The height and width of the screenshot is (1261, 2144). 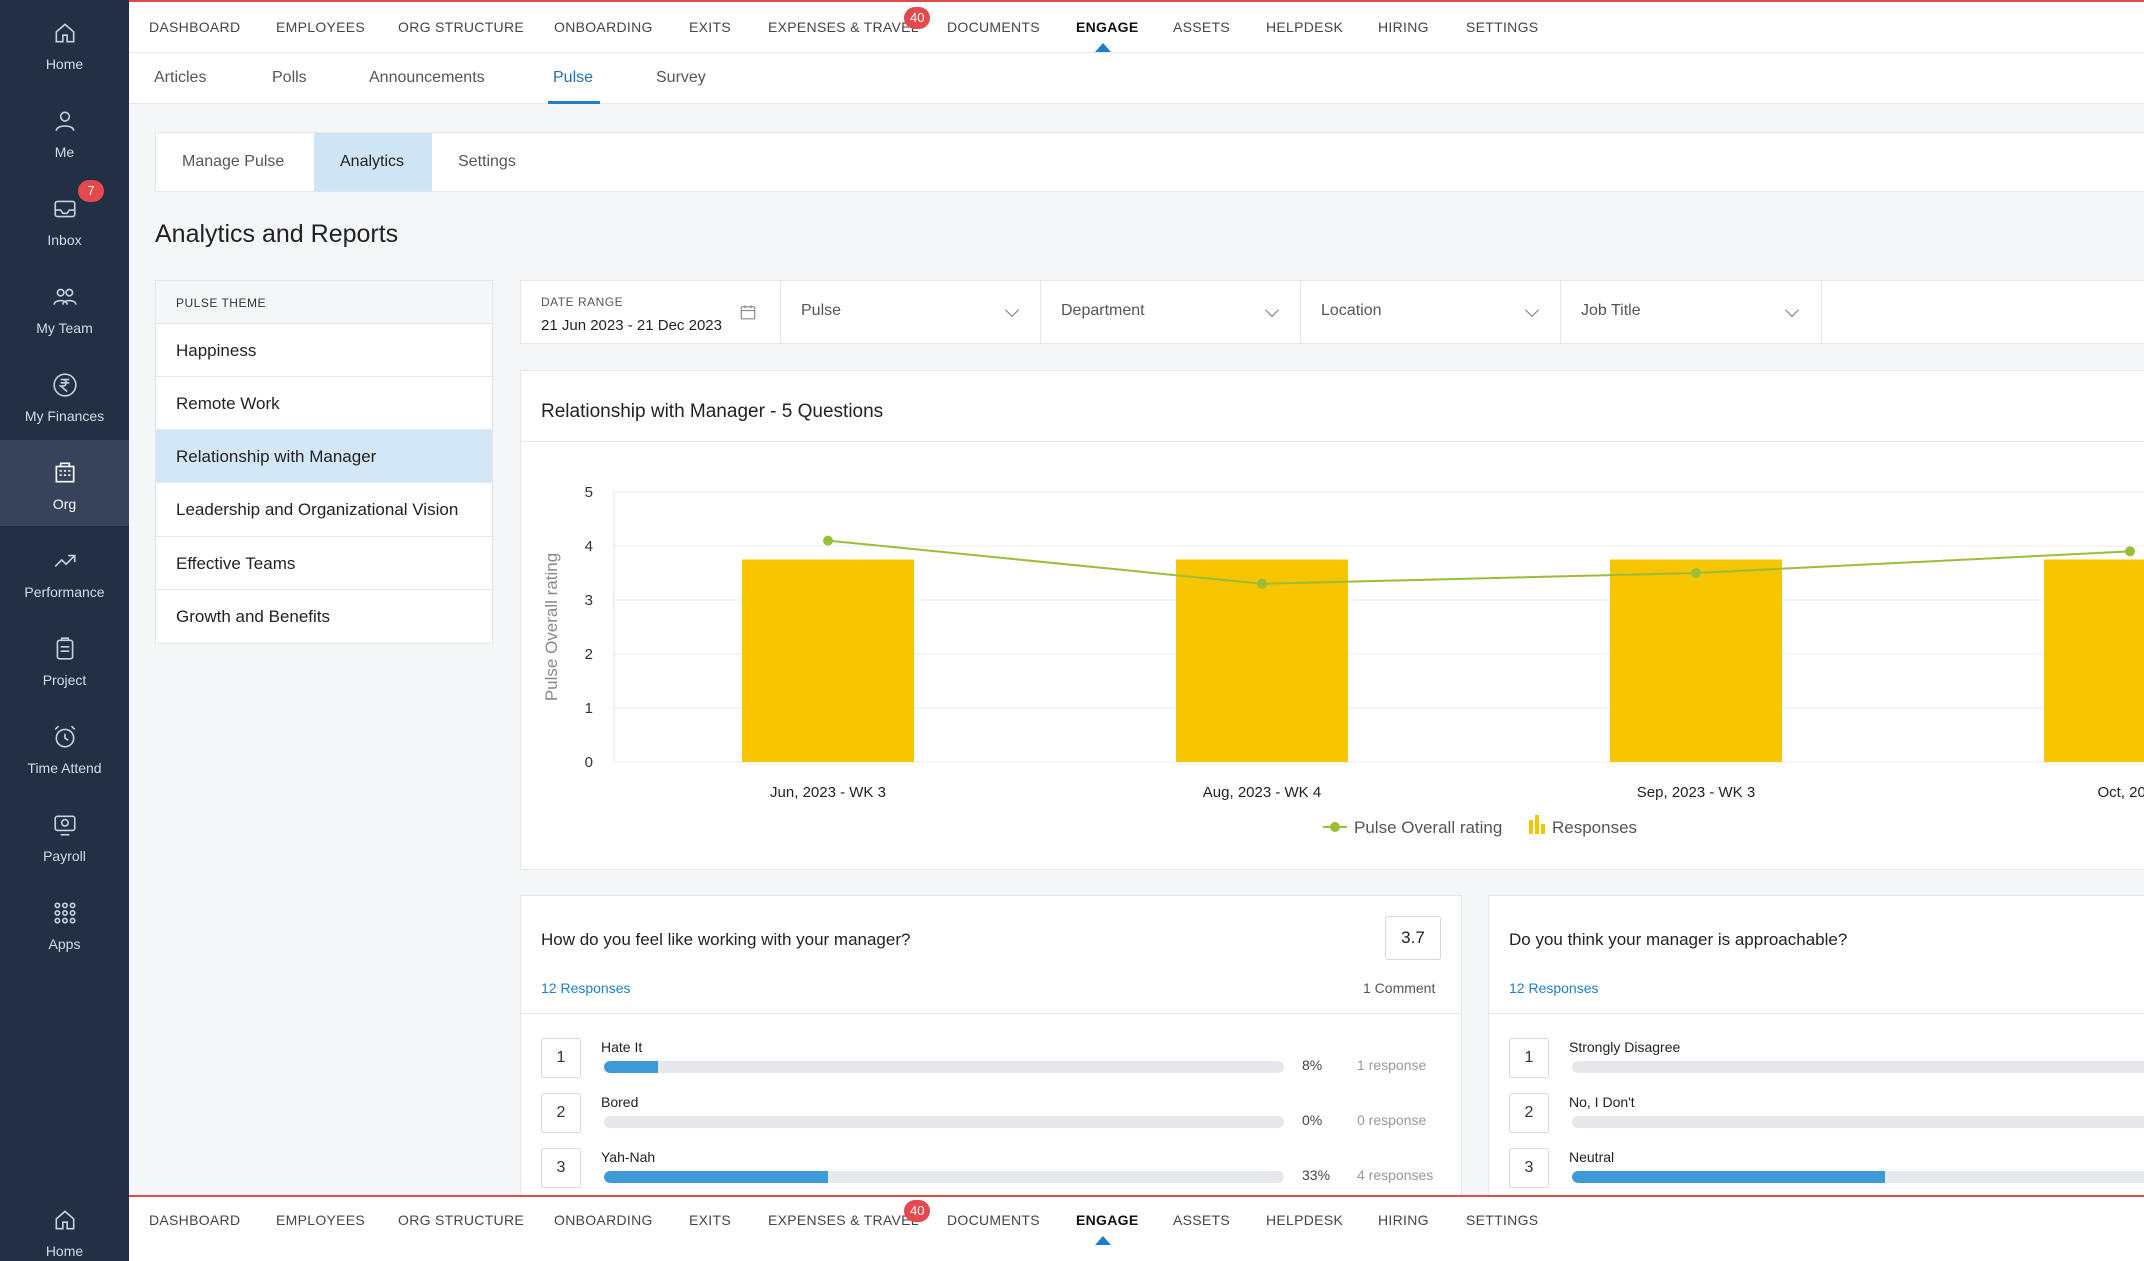 I want to click on option-response-count: 0 response, so click(x=1392, y=1120).